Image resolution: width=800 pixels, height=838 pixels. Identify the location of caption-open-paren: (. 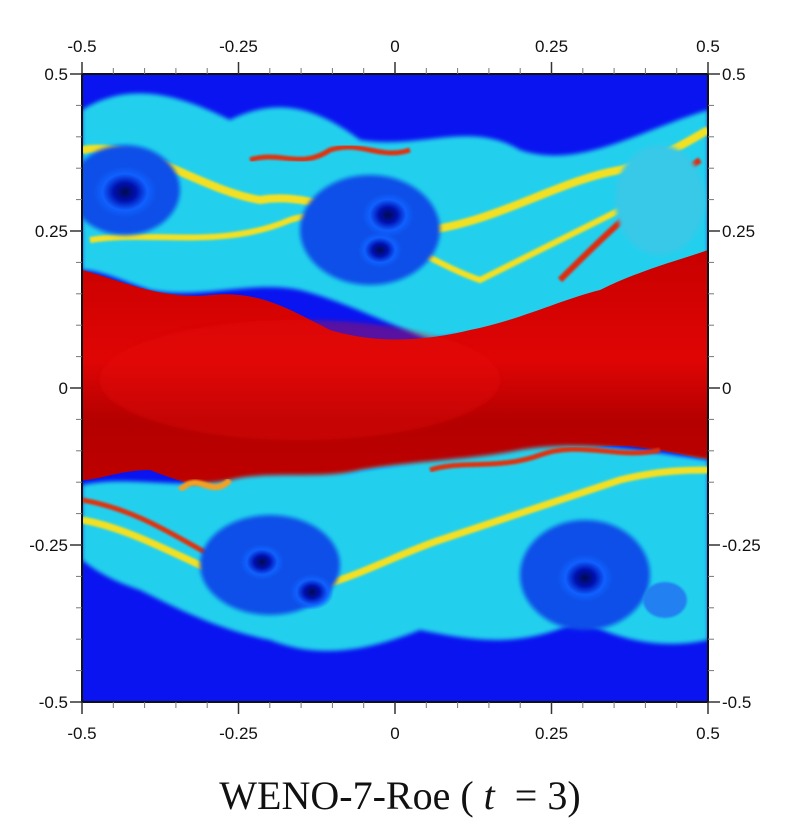
(467, 795).